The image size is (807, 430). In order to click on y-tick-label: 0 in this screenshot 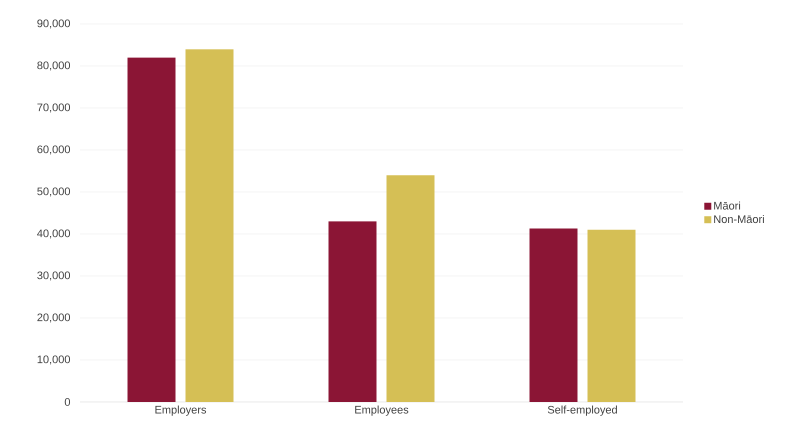, I will do `click(67, 402)`.